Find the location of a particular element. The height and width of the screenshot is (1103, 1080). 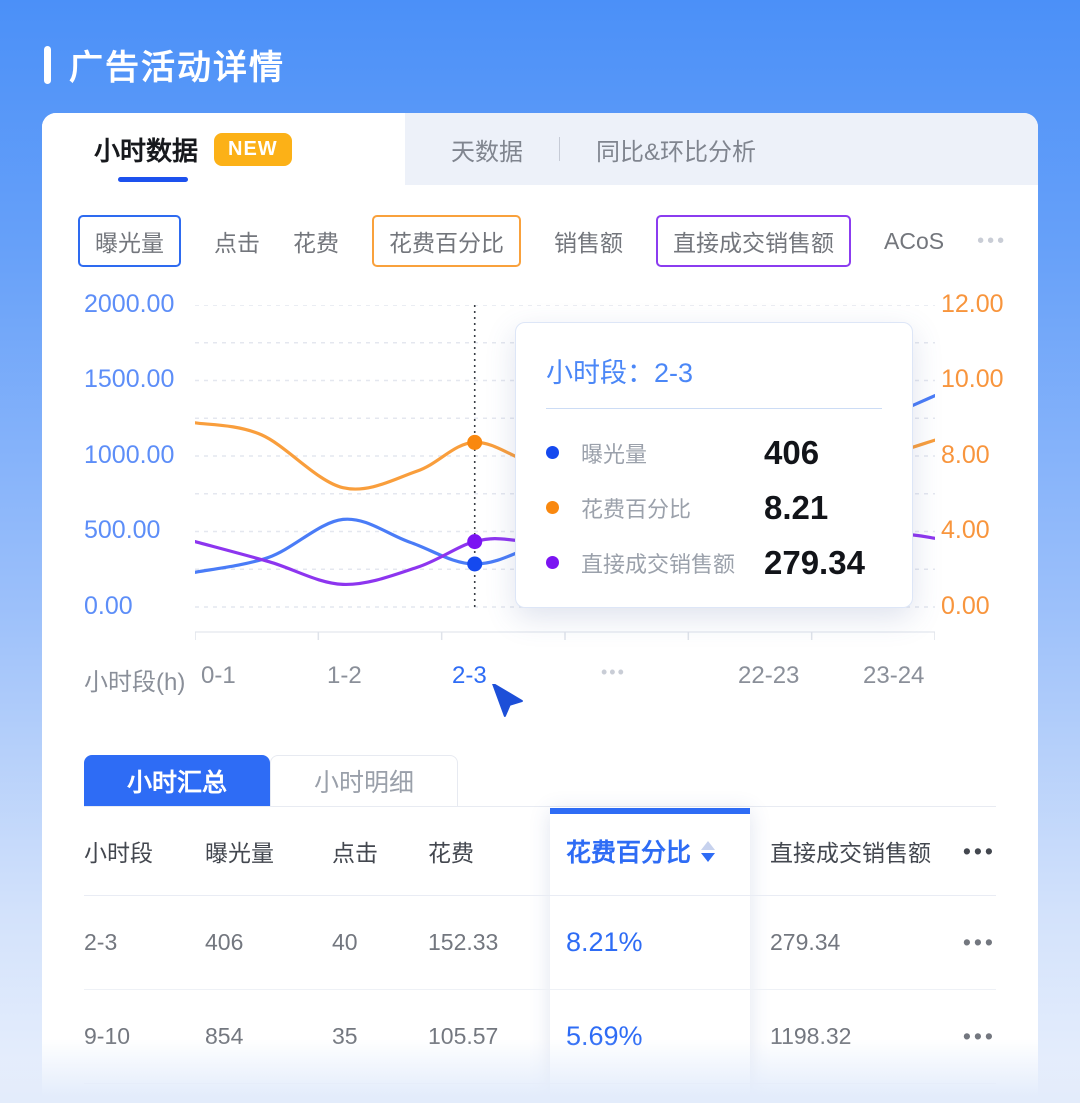

table-tab-hour-summary: 小时汇总 is located at coordinates (177, 780).